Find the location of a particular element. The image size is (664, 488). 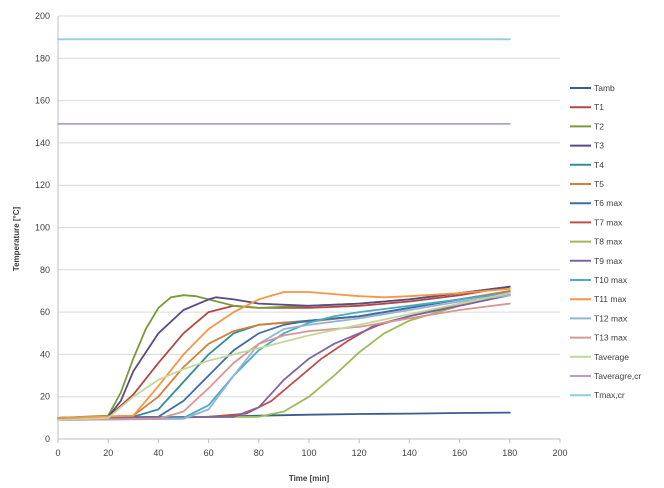

y-tick-label-80: 80 is located at coordinates (45, 270).